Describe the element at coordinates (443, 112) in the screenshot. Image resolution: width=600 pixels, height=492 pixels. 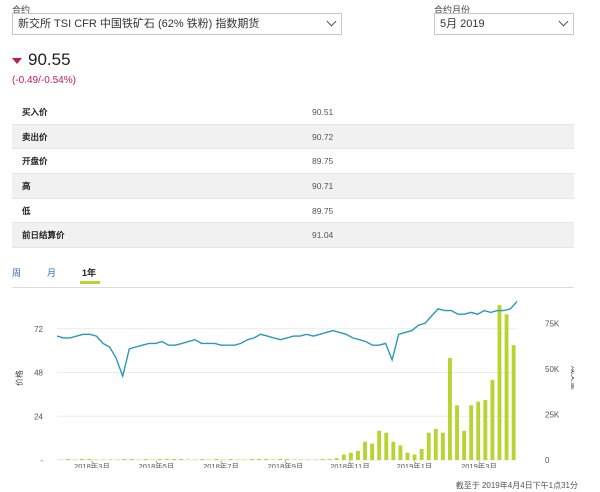
I see `quote-value: 90.51` at that location.